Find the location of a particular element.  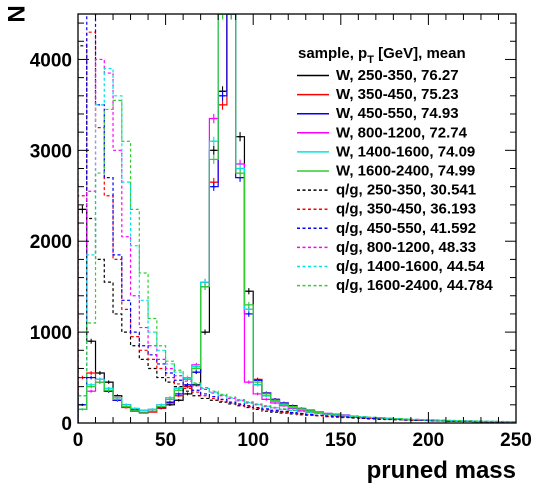

legend-label: q/g, 450-550, 41.592 is located at coordinates (406, 228).